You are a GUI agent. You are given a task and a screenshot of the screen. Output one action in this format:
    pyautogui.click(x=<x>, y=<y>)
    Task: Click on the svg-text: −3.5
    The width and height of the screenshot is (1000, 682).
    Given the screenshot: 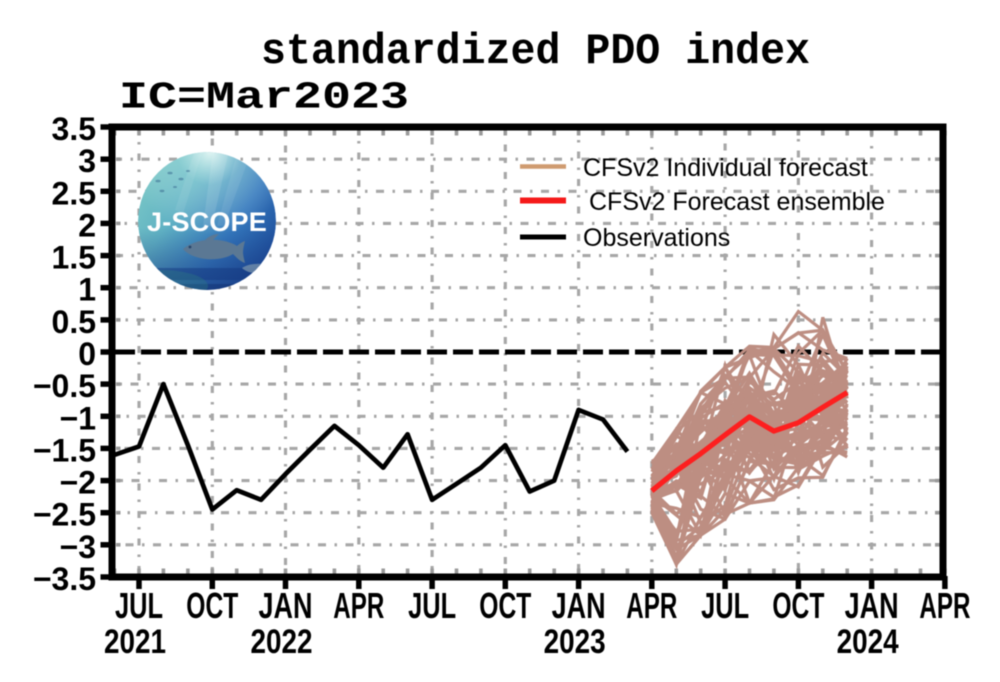 What is the action you would take?
    pyautogui.click(x=64, y=579)
    